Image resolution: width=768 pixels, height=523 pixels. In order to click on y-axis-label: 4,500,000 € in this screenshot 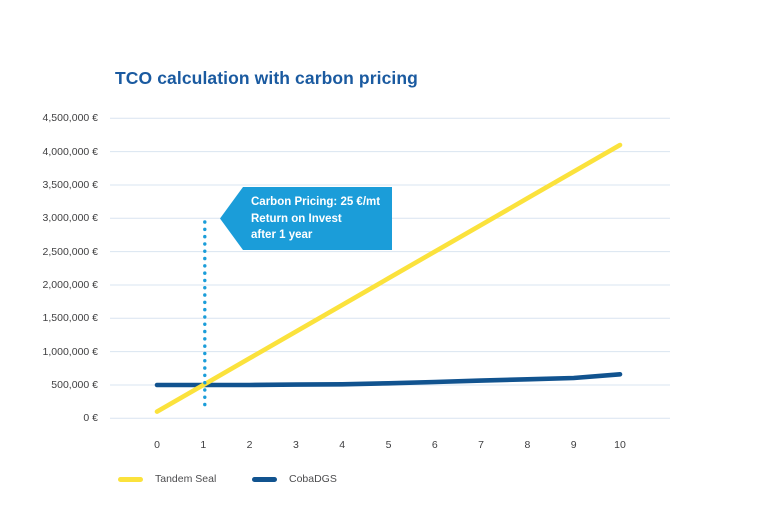, I will do `click(70, 118)`.